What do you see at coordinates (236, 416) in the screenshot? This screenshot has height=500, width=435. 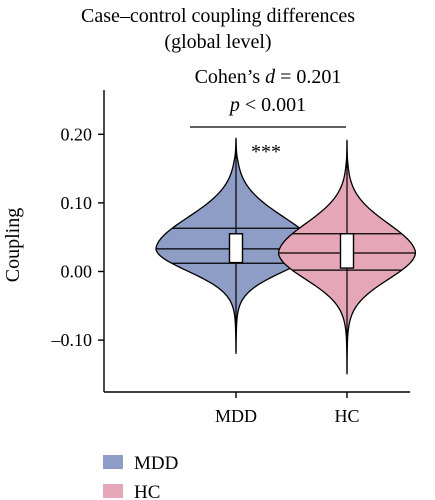 I see `x-tick-label: MDD` at bounding box center [236, 416].